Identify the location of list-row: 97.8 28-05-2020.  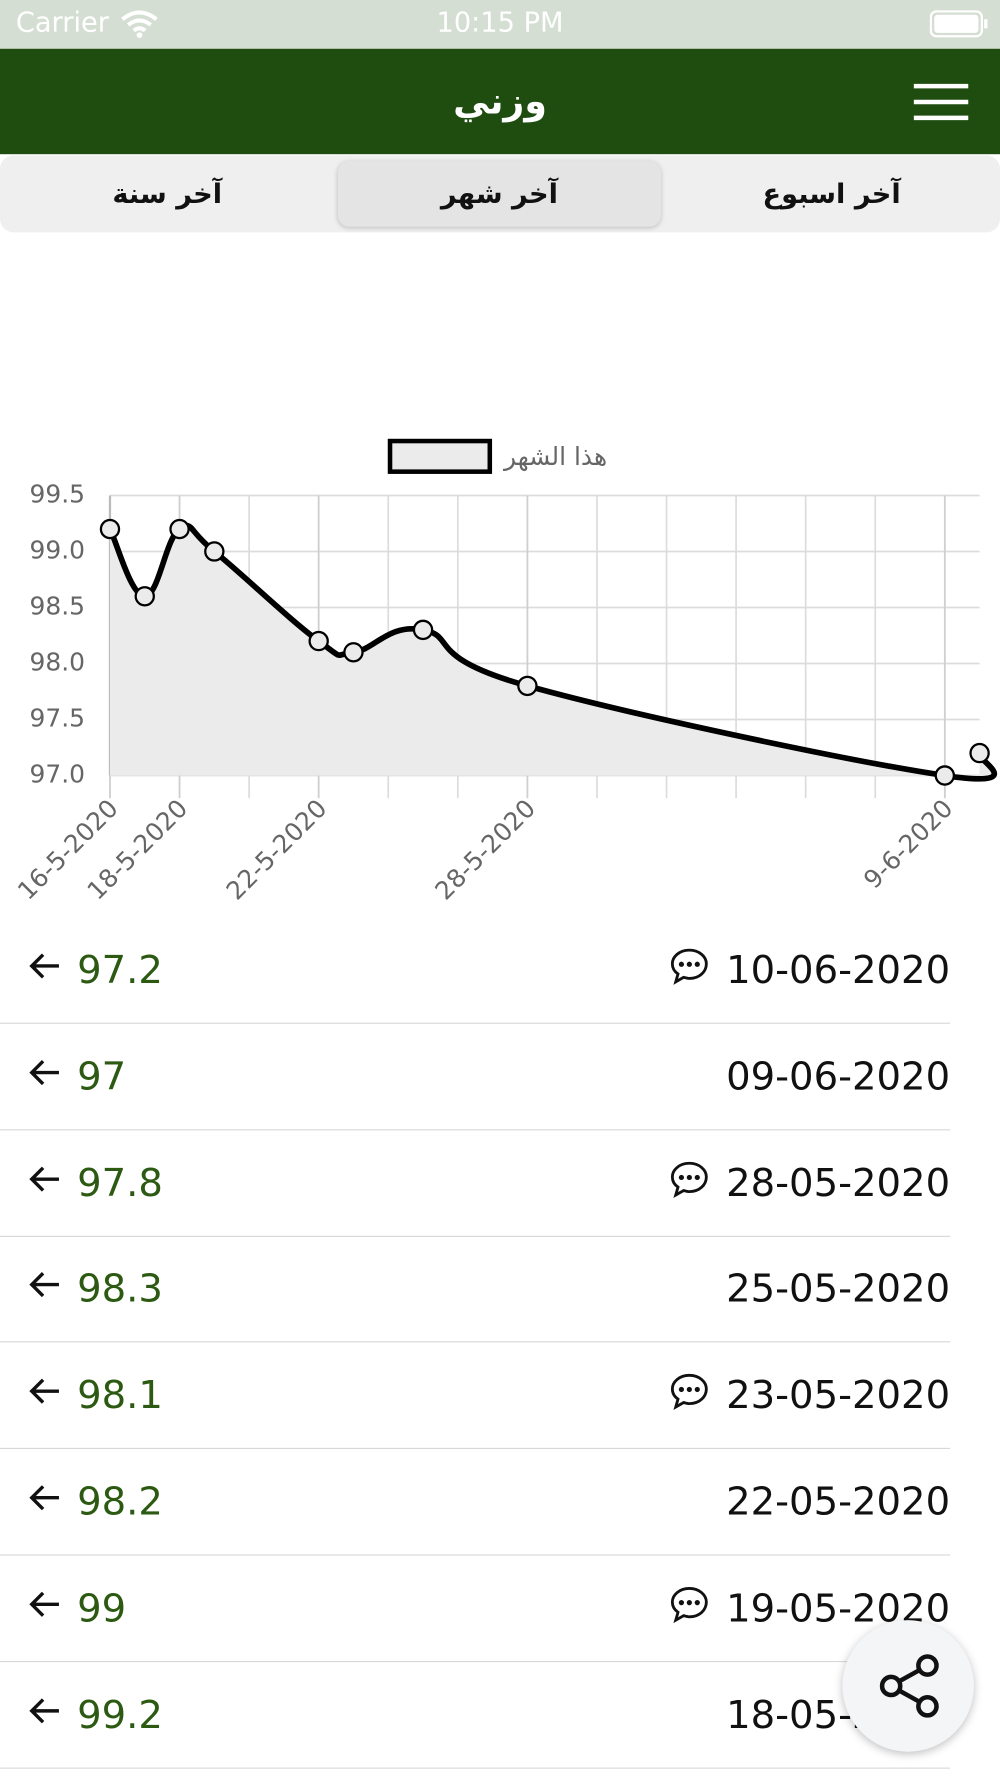
(500, 1183).